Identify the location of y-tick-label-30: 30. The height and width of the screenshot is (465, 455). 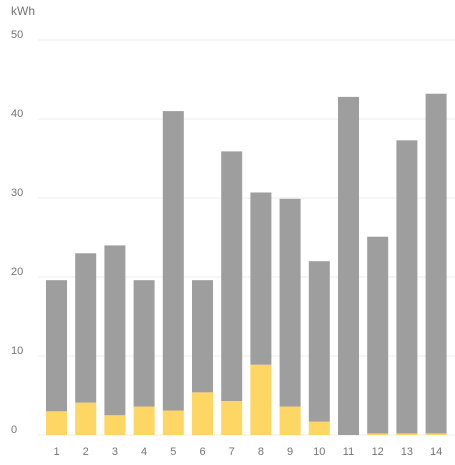
(17, 193).